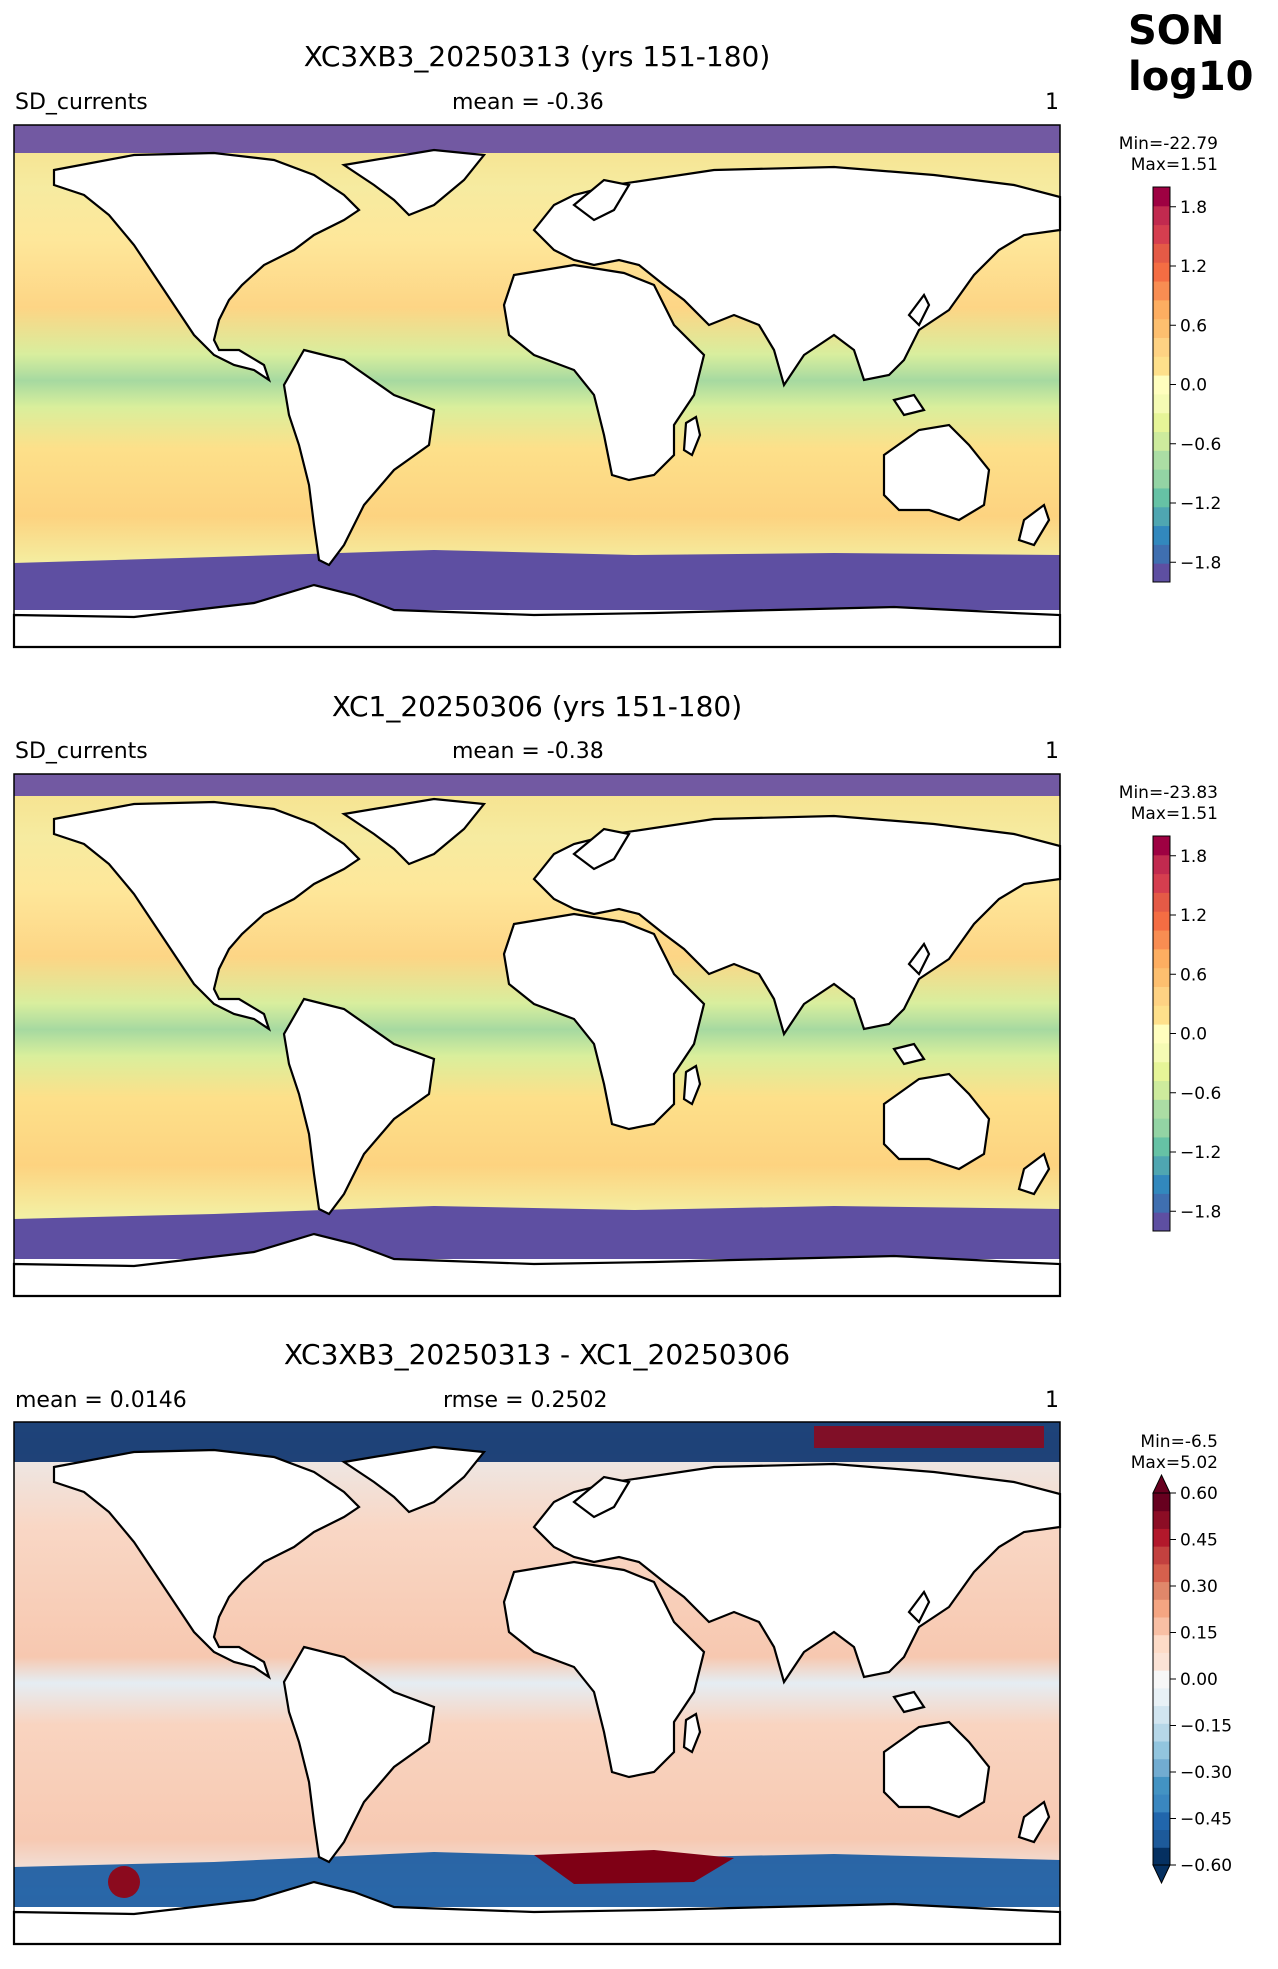  What do you see at coordinates (537, 1354) in the screenshot?
I see `panel-3-title: XC3XB3_20250313 - XC1_20250306` at bounding box center [537, 1354].